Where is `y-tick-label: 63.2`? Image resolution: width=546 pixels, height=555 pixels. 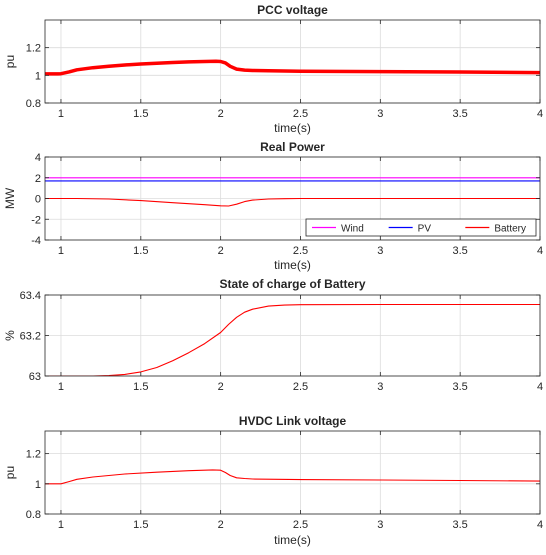 y-tick-label: 63.2 is located at coordinates (30, 337).